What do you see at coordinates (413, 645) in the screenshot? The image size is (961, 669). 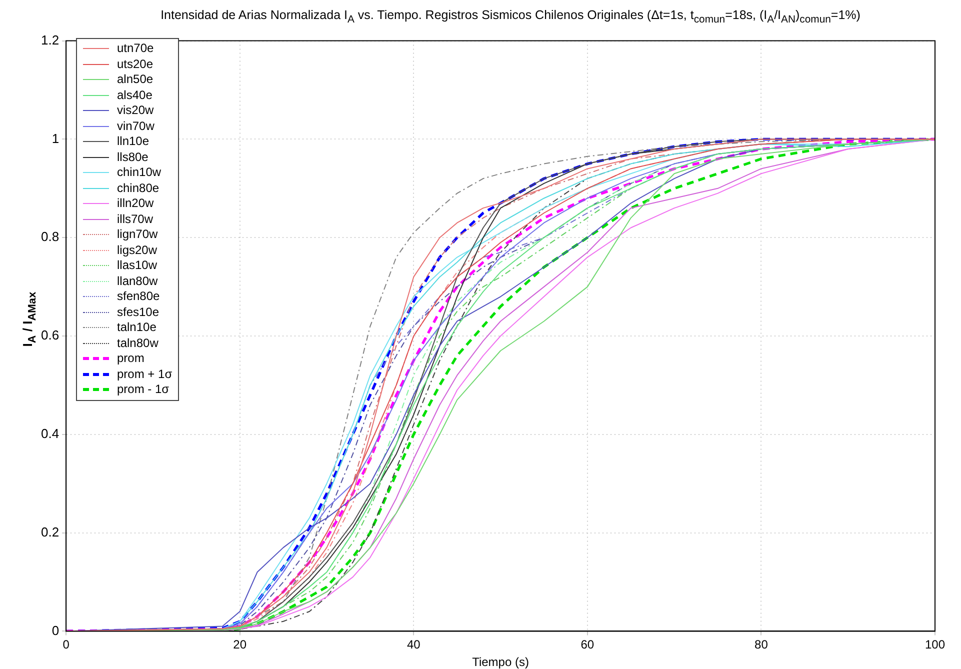 I see `x-tick-label: 40` at bounding box center [413, 645].